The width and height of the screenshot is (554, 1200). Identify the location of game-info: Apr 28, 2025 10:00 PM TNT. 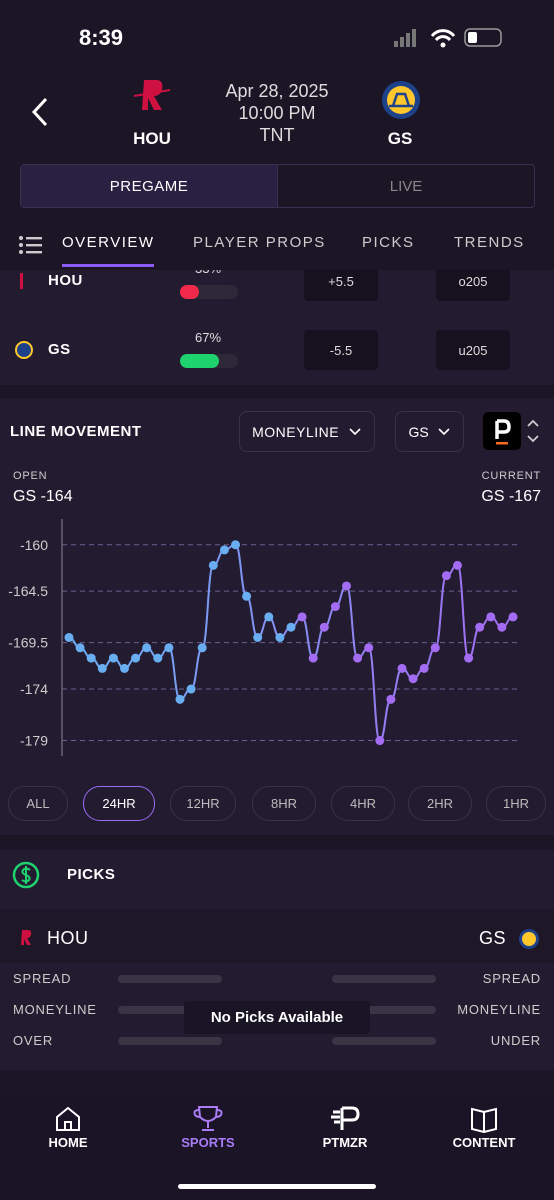
(276, 113).